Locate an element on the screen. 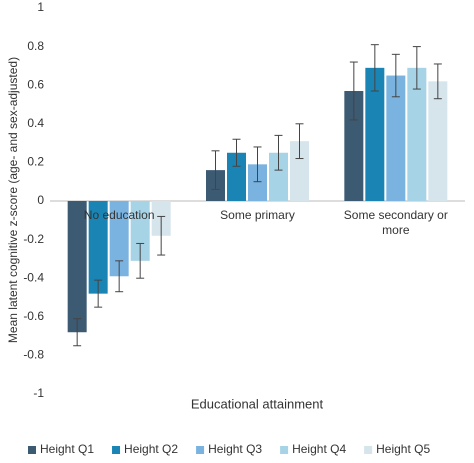 The width and height of the screenshot is (474, 463). y-tick-label: -0.6 is located at coordinates (33, 316).